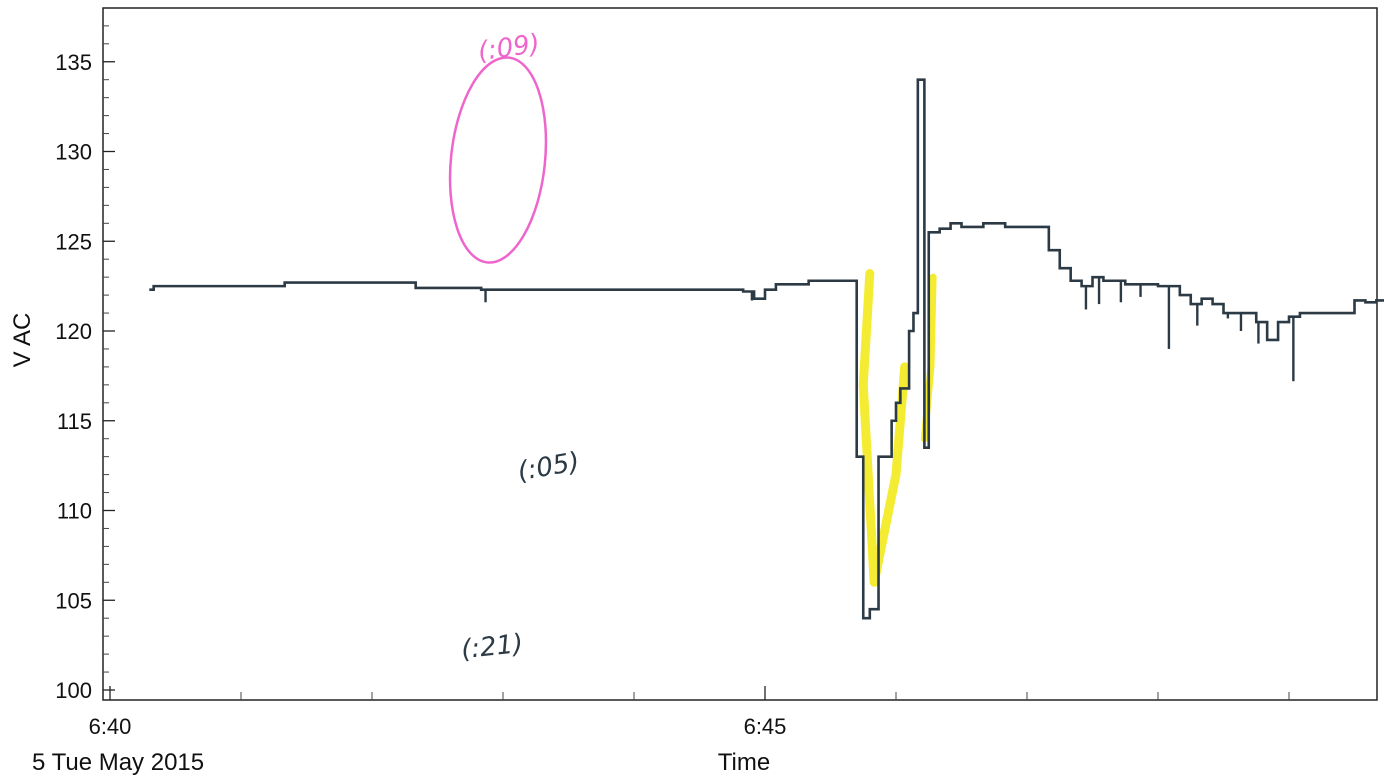  I want to click on y-tick-label: 135, so click(73, 62).